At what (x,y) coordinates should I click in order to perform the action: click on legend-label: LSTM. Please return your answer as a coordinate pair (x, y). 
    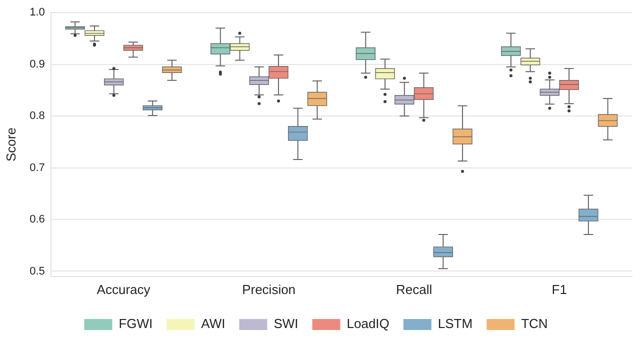
    Looking at the image, I should click on (455, 324).